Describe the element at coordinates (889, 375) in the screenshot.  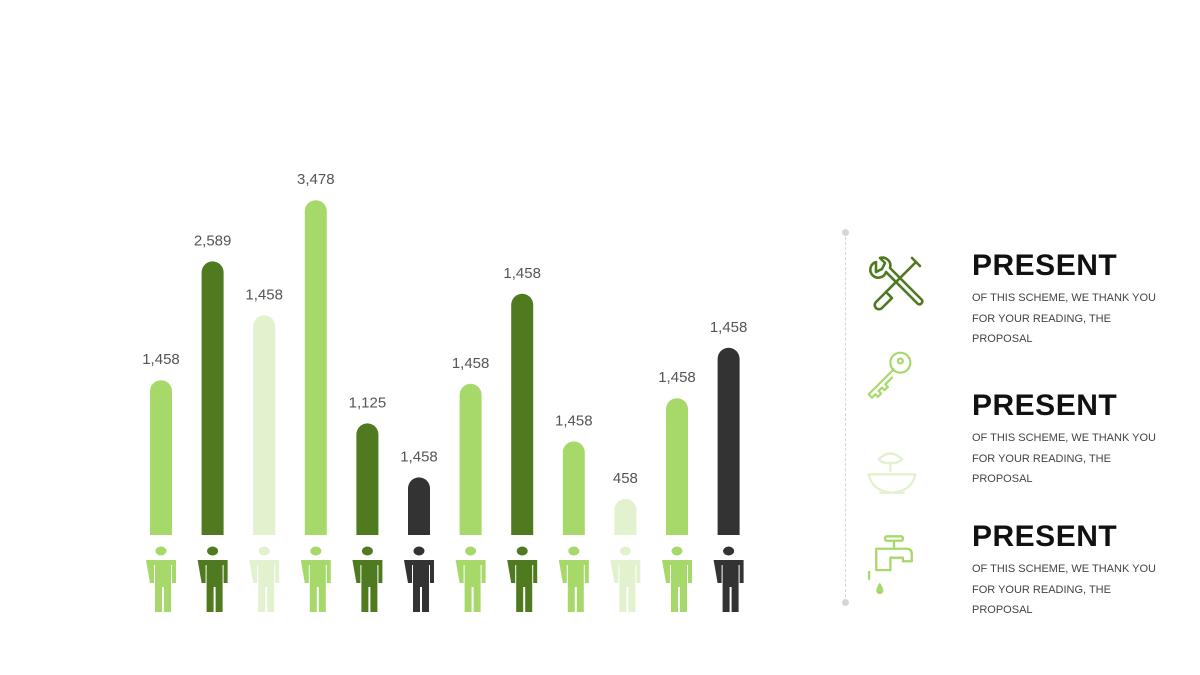
I see `key-icon` at that location.